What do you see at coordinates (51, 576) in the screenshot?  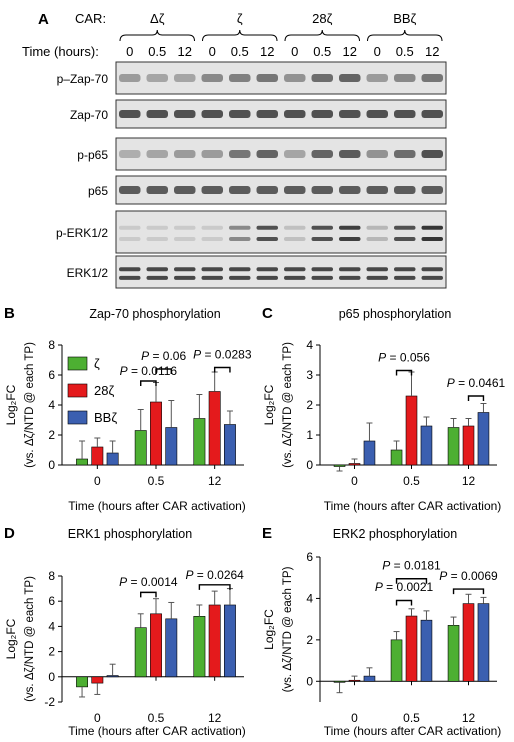 I see `y-tick-label: 8` at bounding box center [51, 576].